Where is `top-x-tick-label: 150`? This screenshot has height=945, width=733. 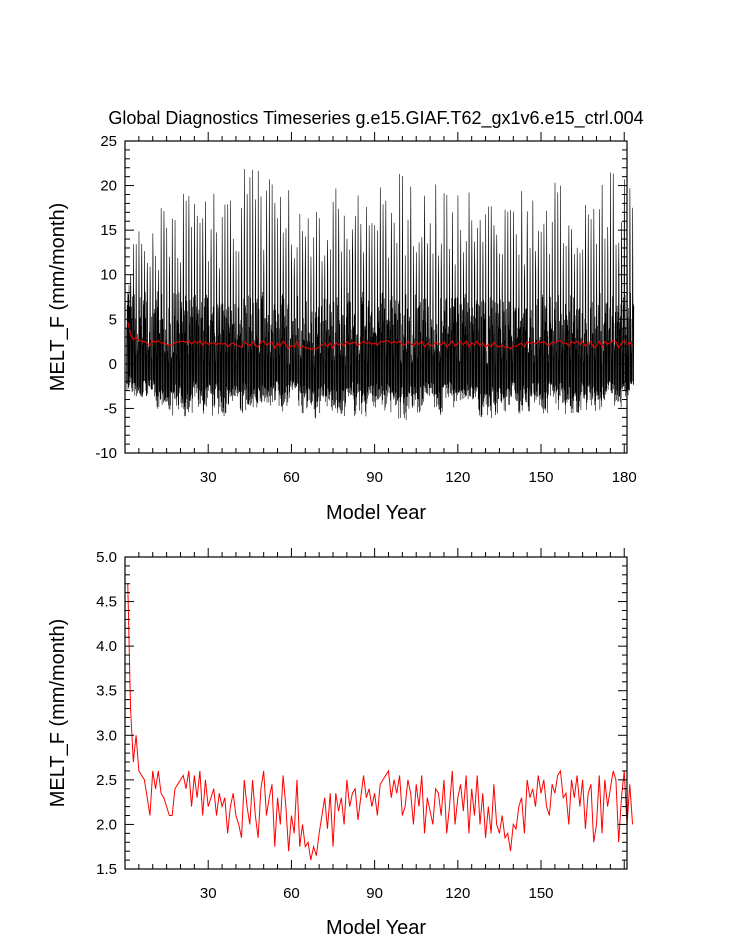 top-x-tick-label: 150 is located at coordinates (541, 477).